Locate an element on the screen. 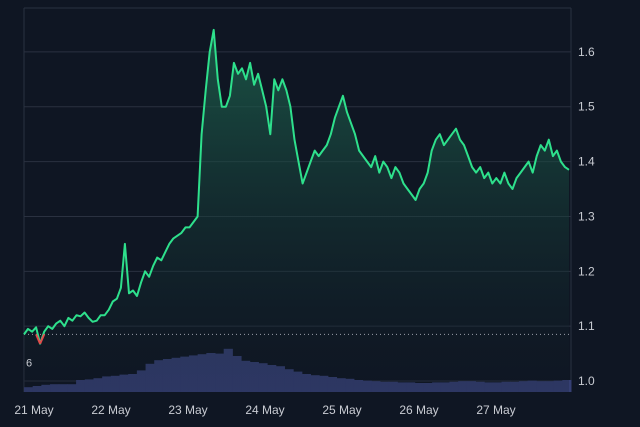 This screenshot has height=427, width=640. y-tick-label: 1.3 is located at coordinates (586, 216).